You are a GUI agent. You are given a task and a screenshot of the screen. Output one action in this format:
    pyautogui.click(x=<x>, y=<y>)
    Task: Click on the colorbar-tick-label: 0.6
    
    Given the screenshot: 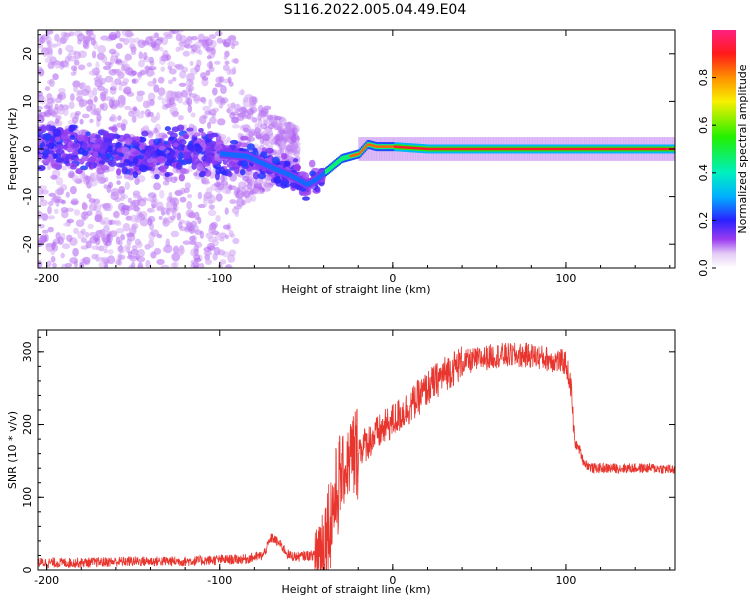 What is the action you would take?
    pyautogui.click(x=703, y=125)
    